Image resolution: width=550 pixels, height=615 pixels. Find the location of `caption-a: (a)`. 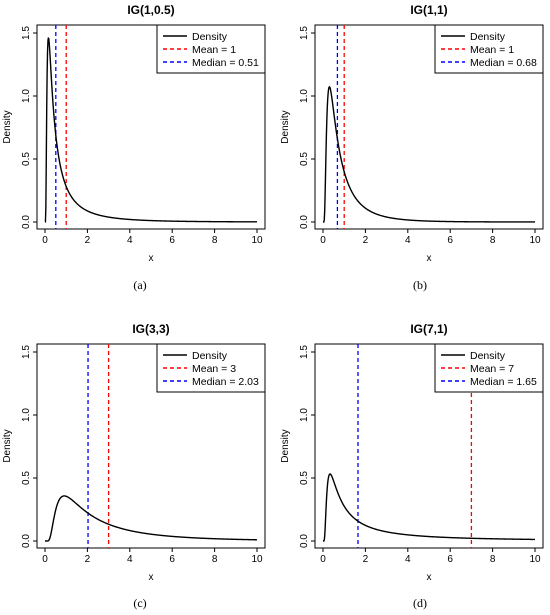

caption-a: (a) is located at coordinates (139, 285).